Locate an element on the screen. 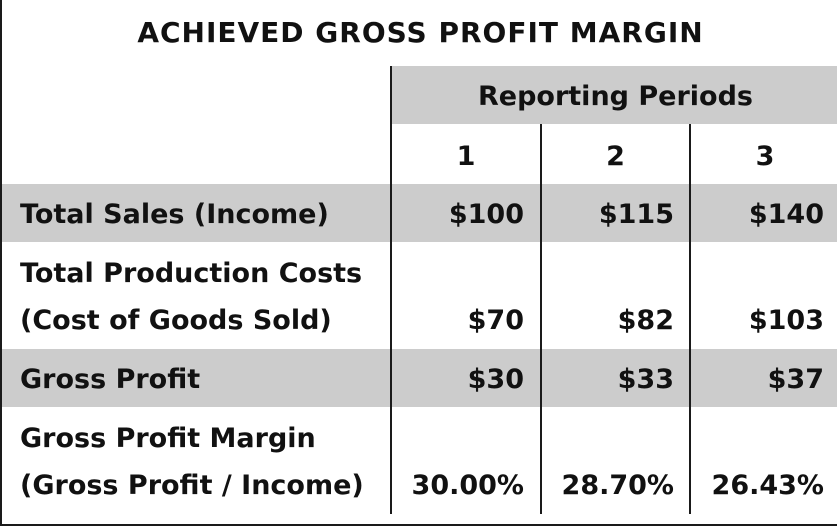 Image resolution: width=837 pixels, height=526 pixels. gross-profit-period-1: $30 is located at coordinates (495, 379).